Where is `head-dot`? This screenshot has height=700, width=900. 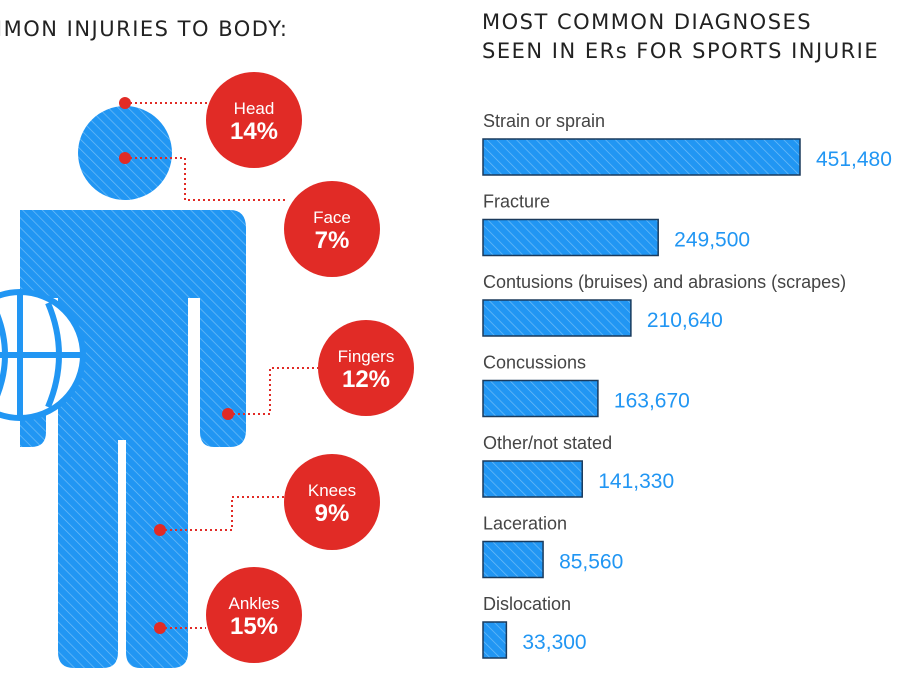 head-dot is located at coordinates (125, 103).